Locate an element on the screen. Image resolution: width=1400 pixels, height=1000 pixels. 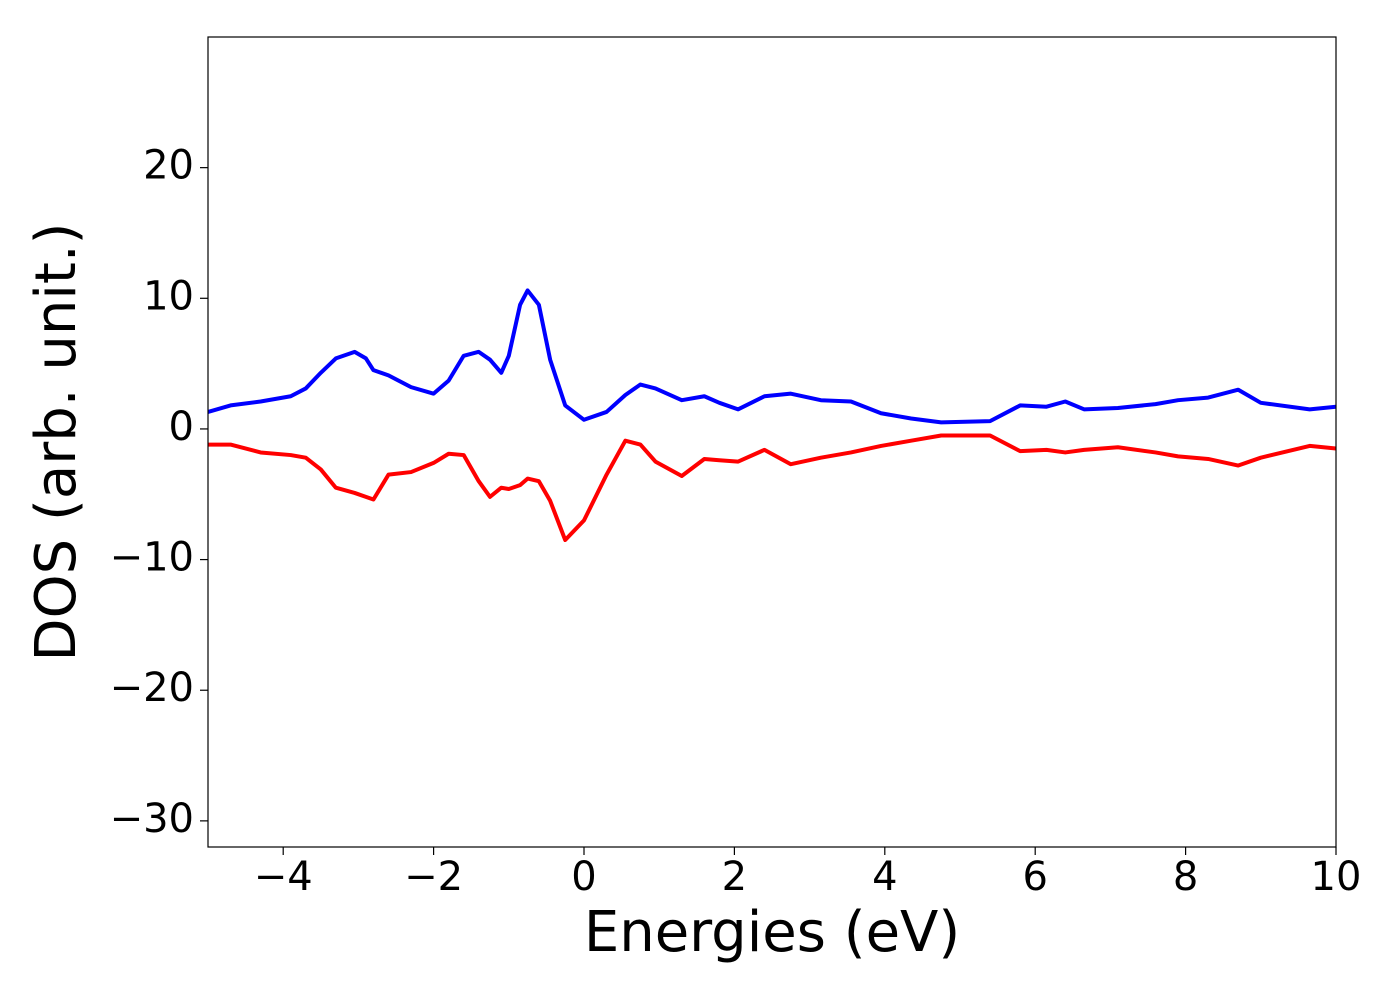
y-tick-label: −10 is located at coordinates (152, 558).